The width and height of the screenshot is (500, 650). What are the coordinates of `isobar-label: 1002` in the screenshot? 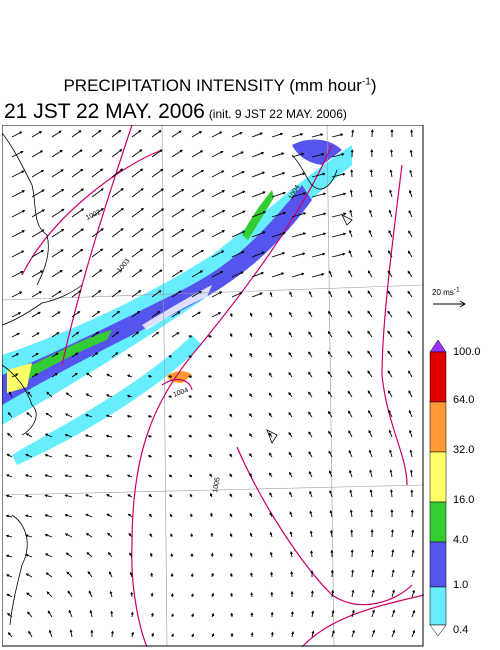 It's located at (93, 215).